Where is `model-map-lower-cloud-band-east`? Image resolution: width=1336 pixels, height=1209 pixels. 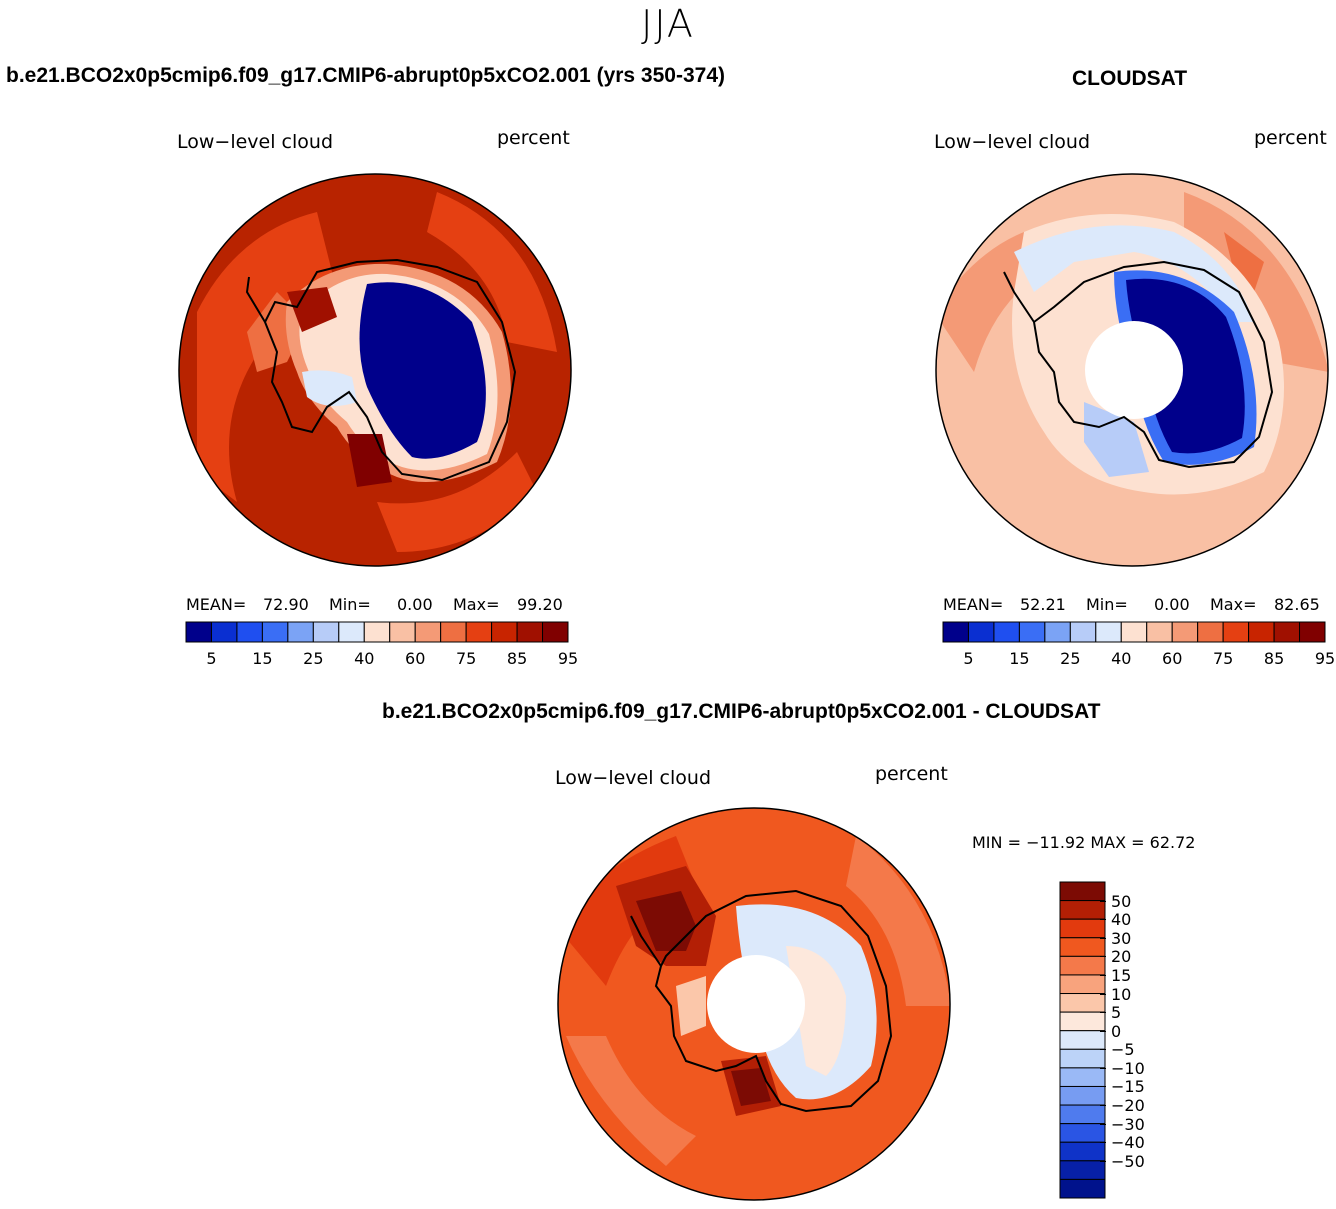 model-map-lower-cloud-band-east is located at coordinates (492, 272).